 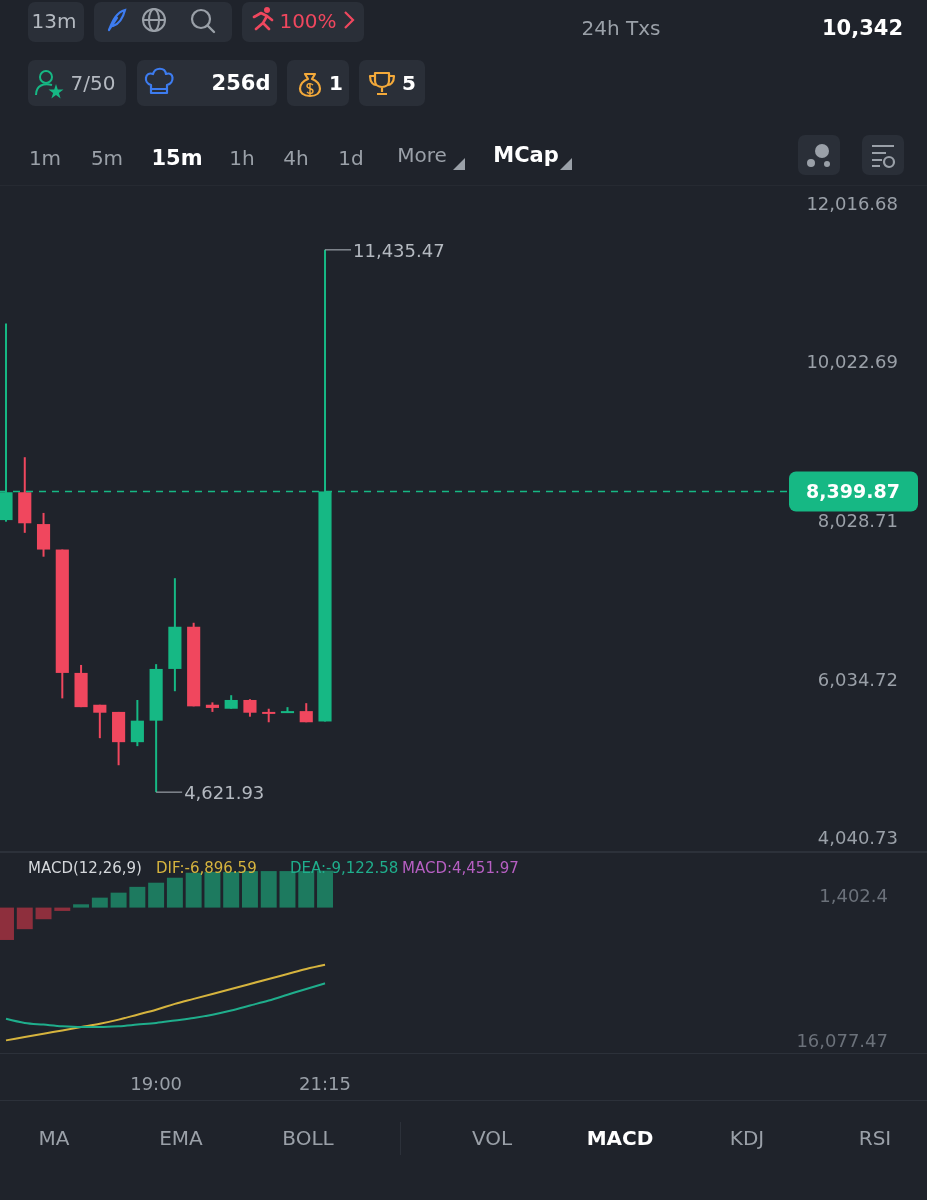 What do you see at coordinates (242, 158) in the screenshot?
I see `text: 1h` at bounding box center [242, 158].